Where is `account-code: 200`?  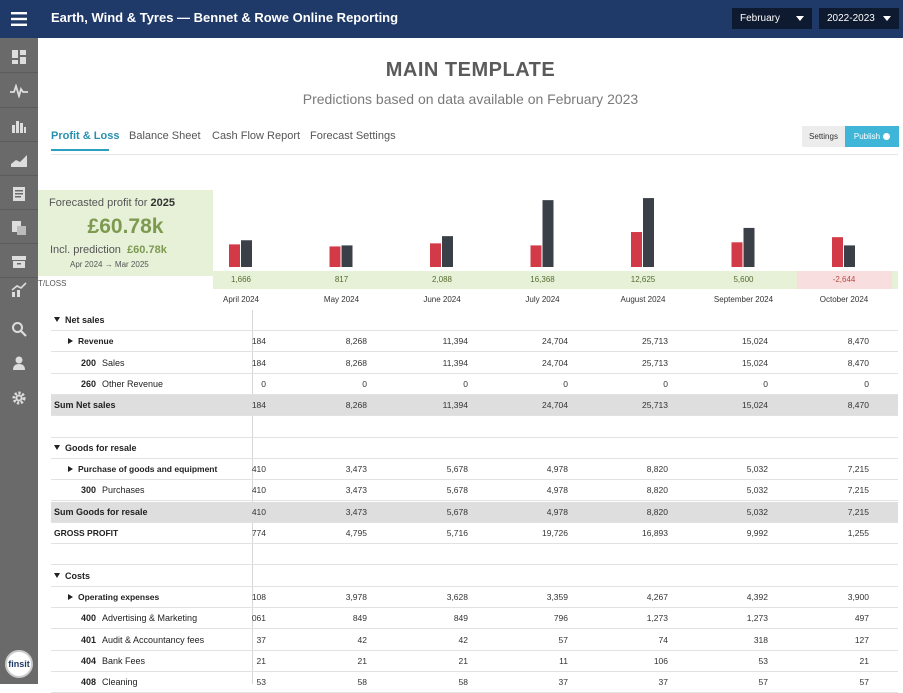 account-code: 200 is located at coordinates (89, 362).